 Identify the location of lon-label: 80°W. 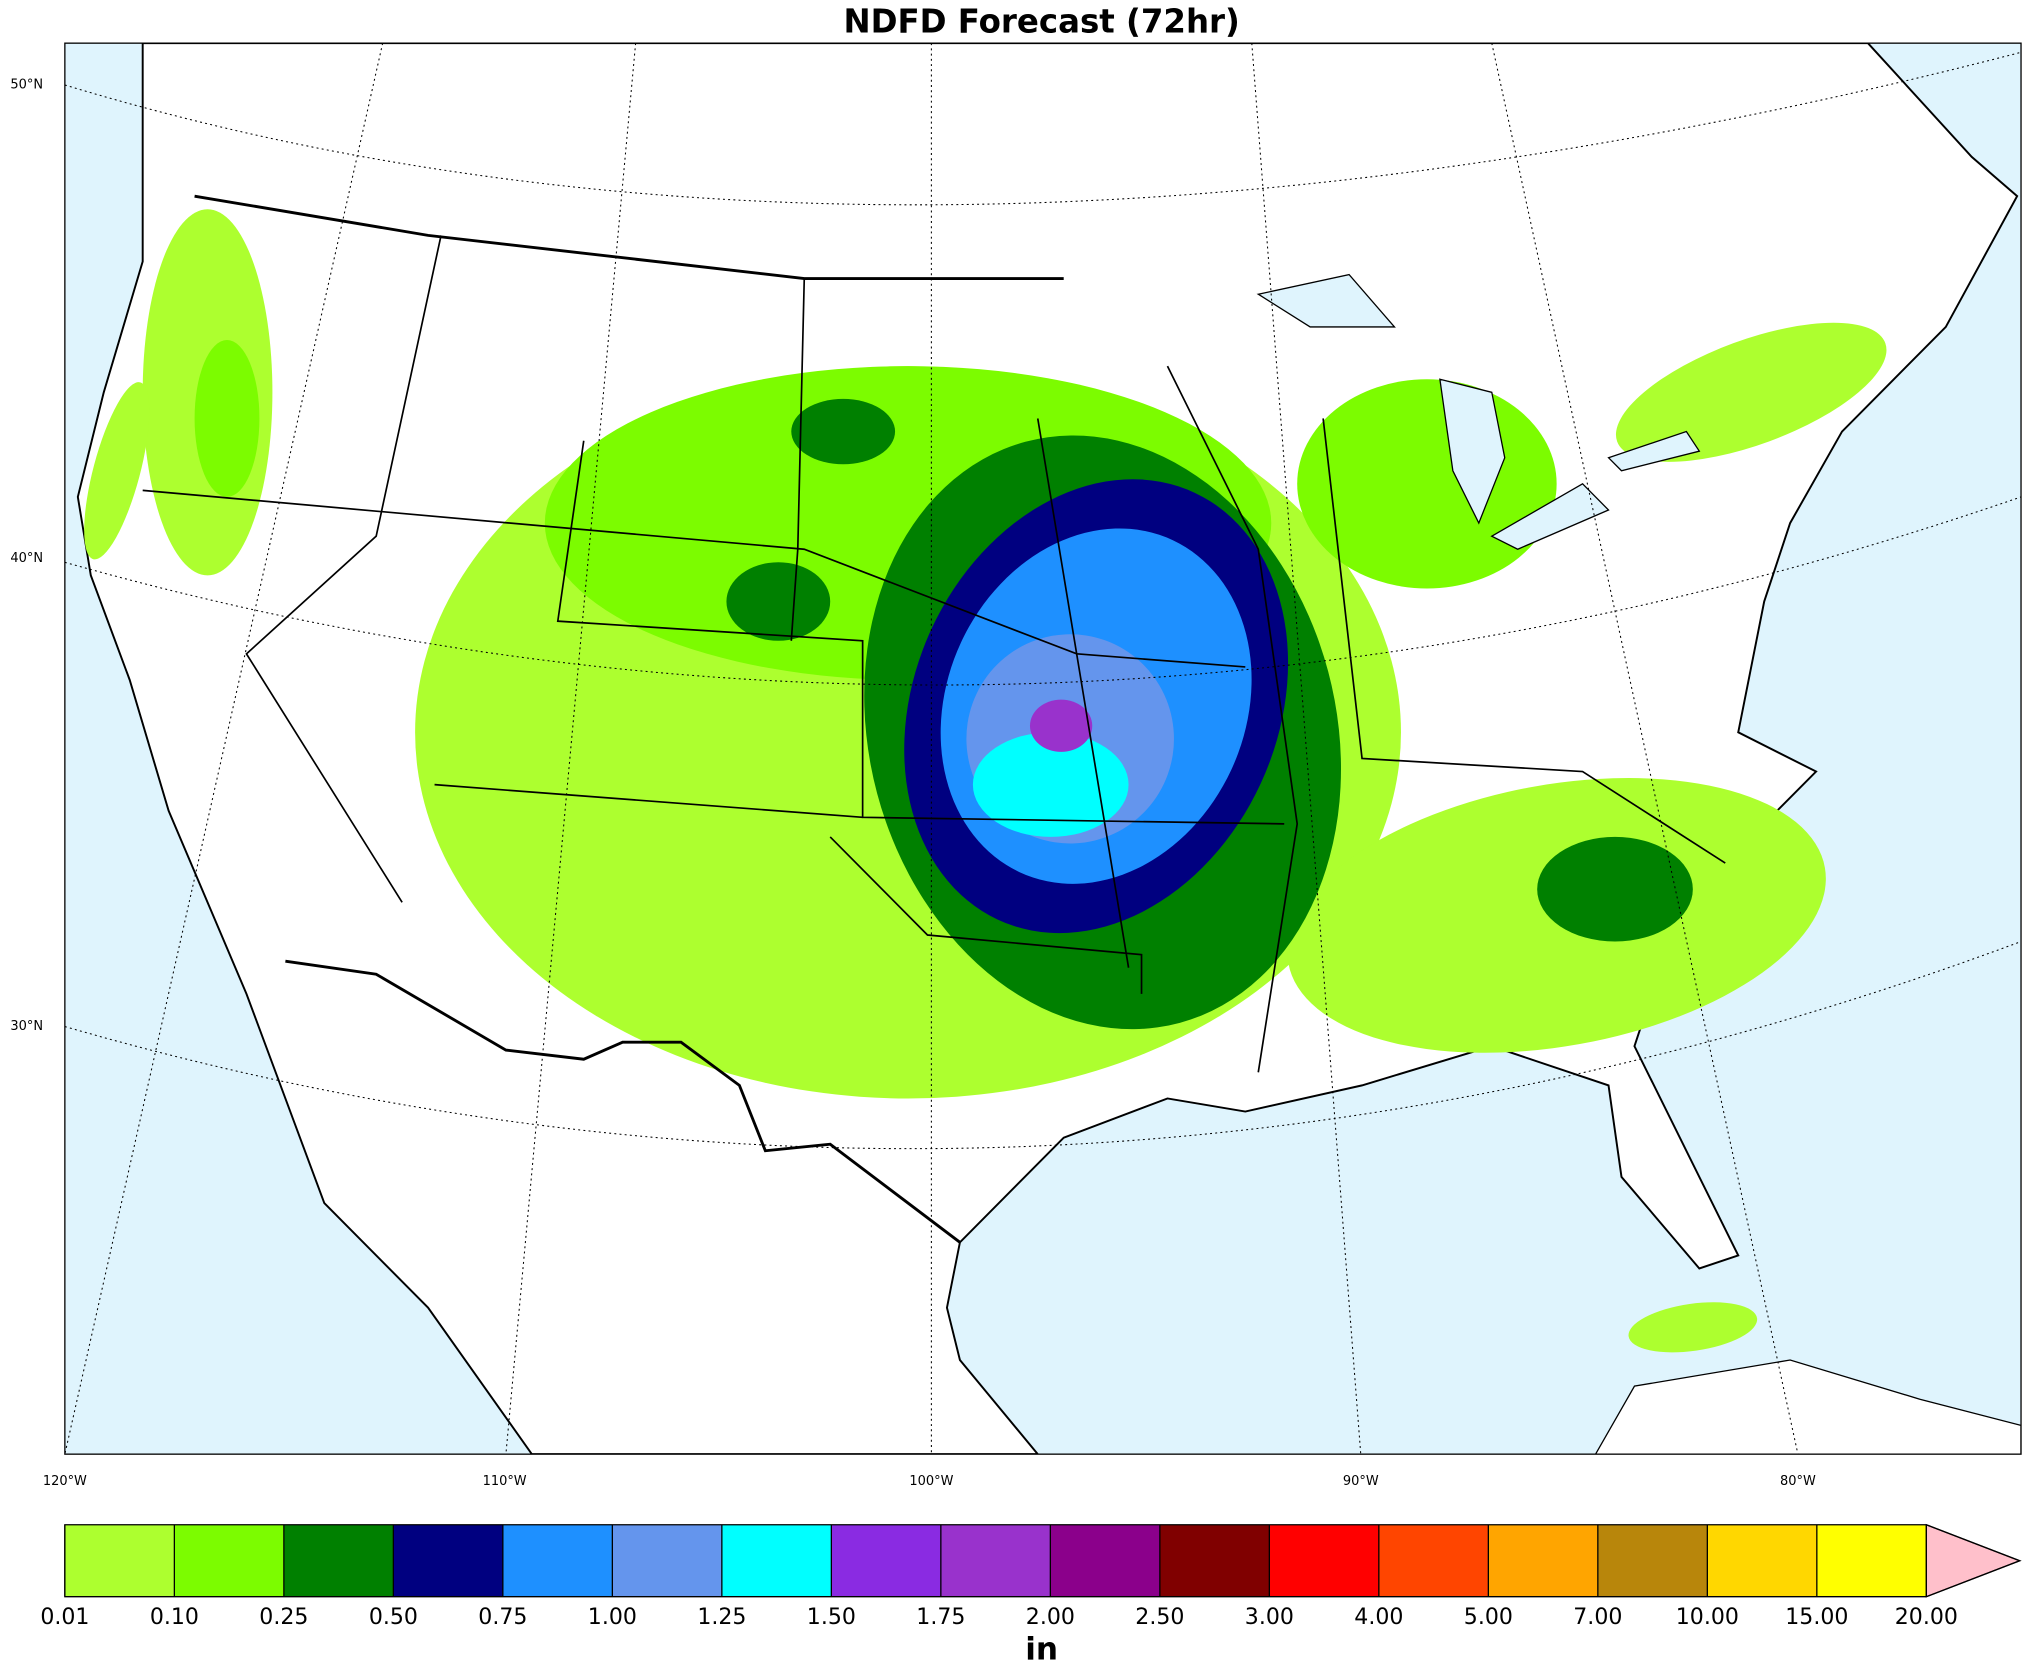
(1798, 1481).